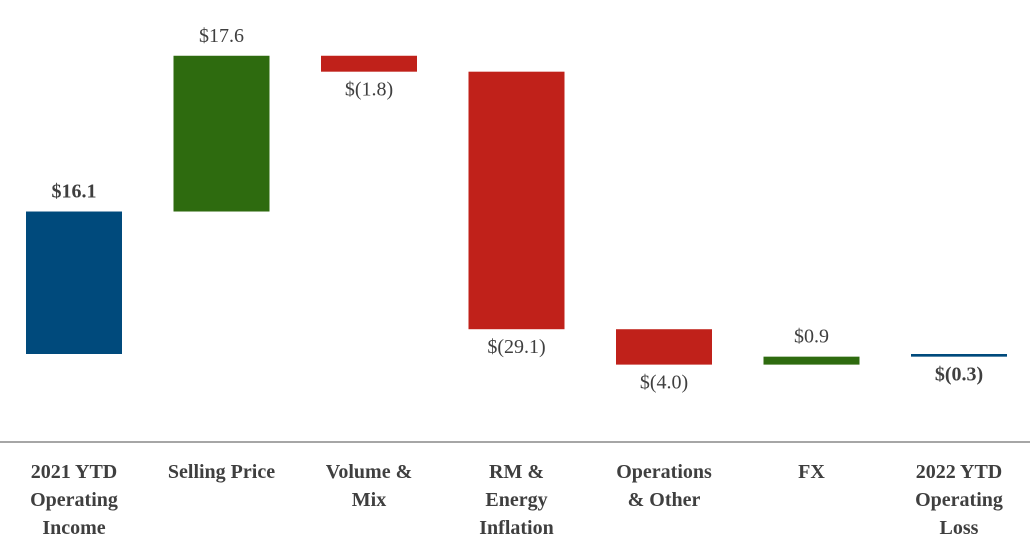 The height and width of the screenshot is (542, 1030). What do you see at coordinates (516, 200) in the screenshot?
I see `bar-rm-energy-inflation` at bounding box center [516, 200].